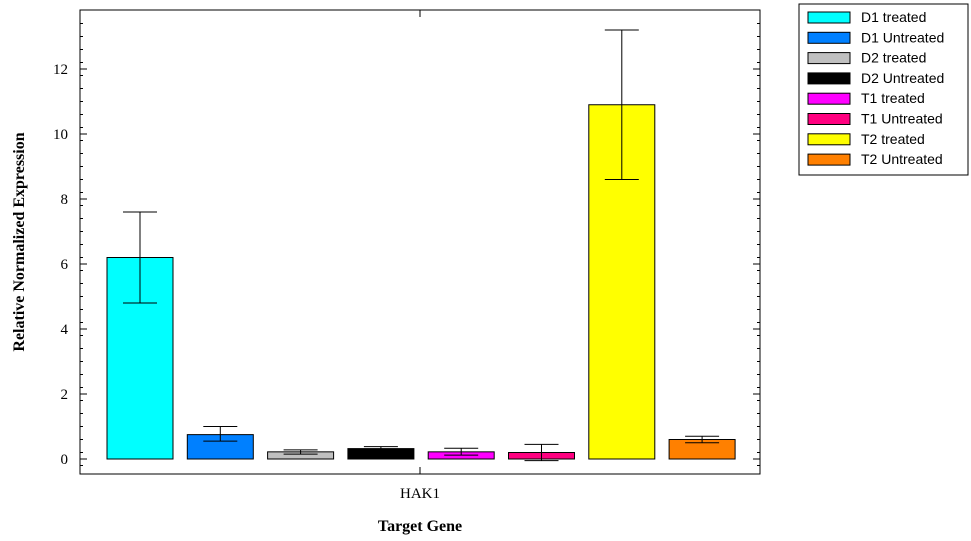  Describe the element at coordinates (621, 104) in the screenshot. I see `error-bar-t2-treated` at that location.